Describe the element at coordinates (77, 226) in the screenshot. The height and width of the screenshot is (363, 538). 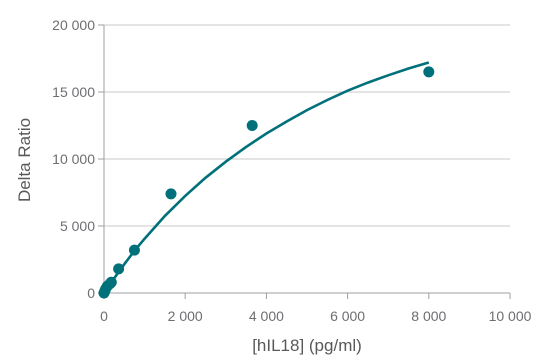
I see `y-tick-label: 5 000` at that location.